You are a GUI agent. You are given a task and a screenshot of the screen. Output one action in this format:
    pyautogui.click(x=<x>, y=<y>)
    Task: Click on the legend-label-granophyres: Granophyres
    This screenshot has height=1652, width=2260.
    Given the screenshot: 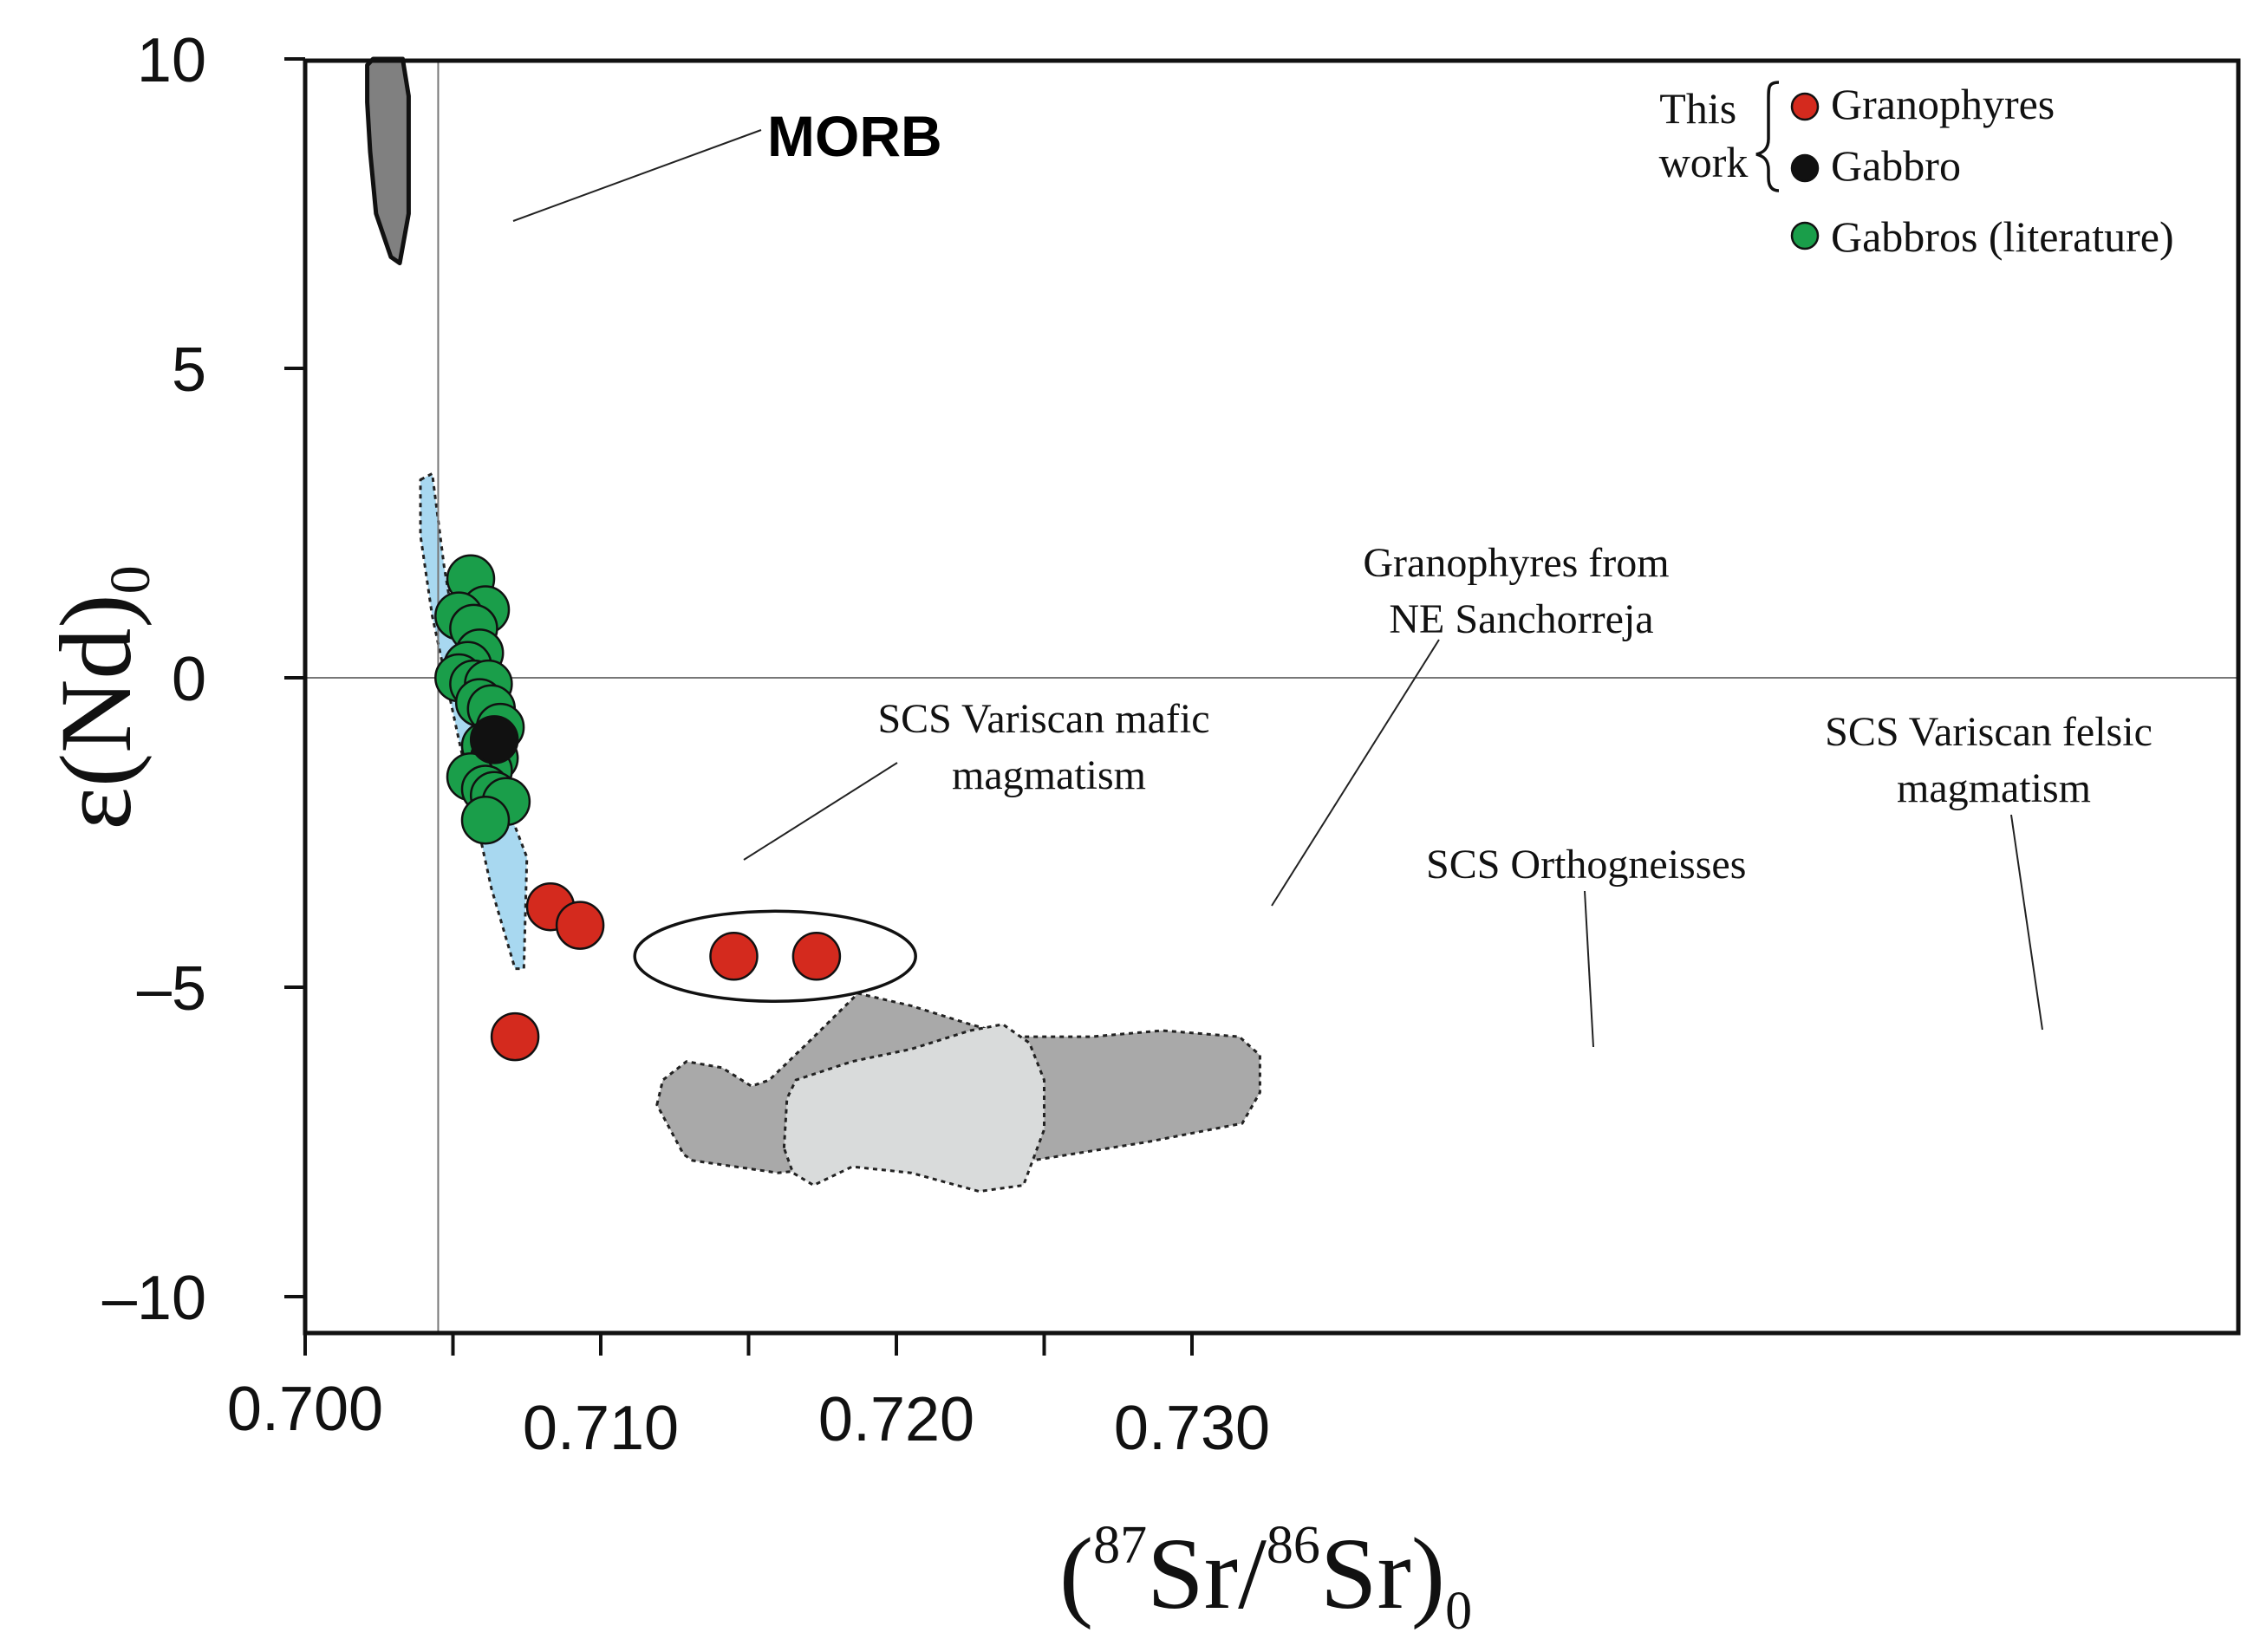 What is the action you would take?
    pyautogui.click(x=1943, y=104)
    